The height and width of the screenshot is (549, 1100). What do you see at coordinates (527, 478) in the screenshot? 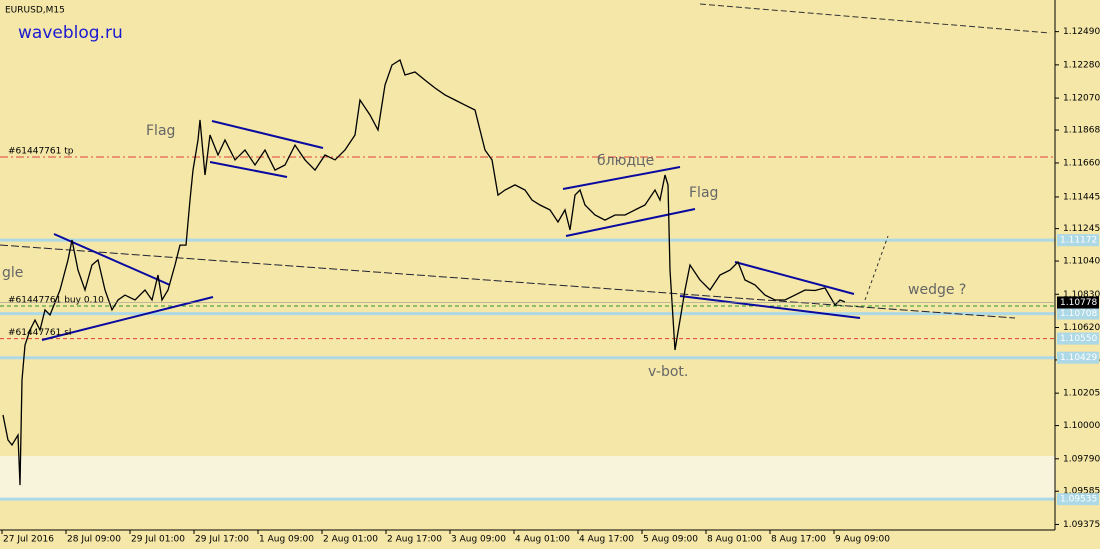
I see `zone` at bounding box center [527, 478].